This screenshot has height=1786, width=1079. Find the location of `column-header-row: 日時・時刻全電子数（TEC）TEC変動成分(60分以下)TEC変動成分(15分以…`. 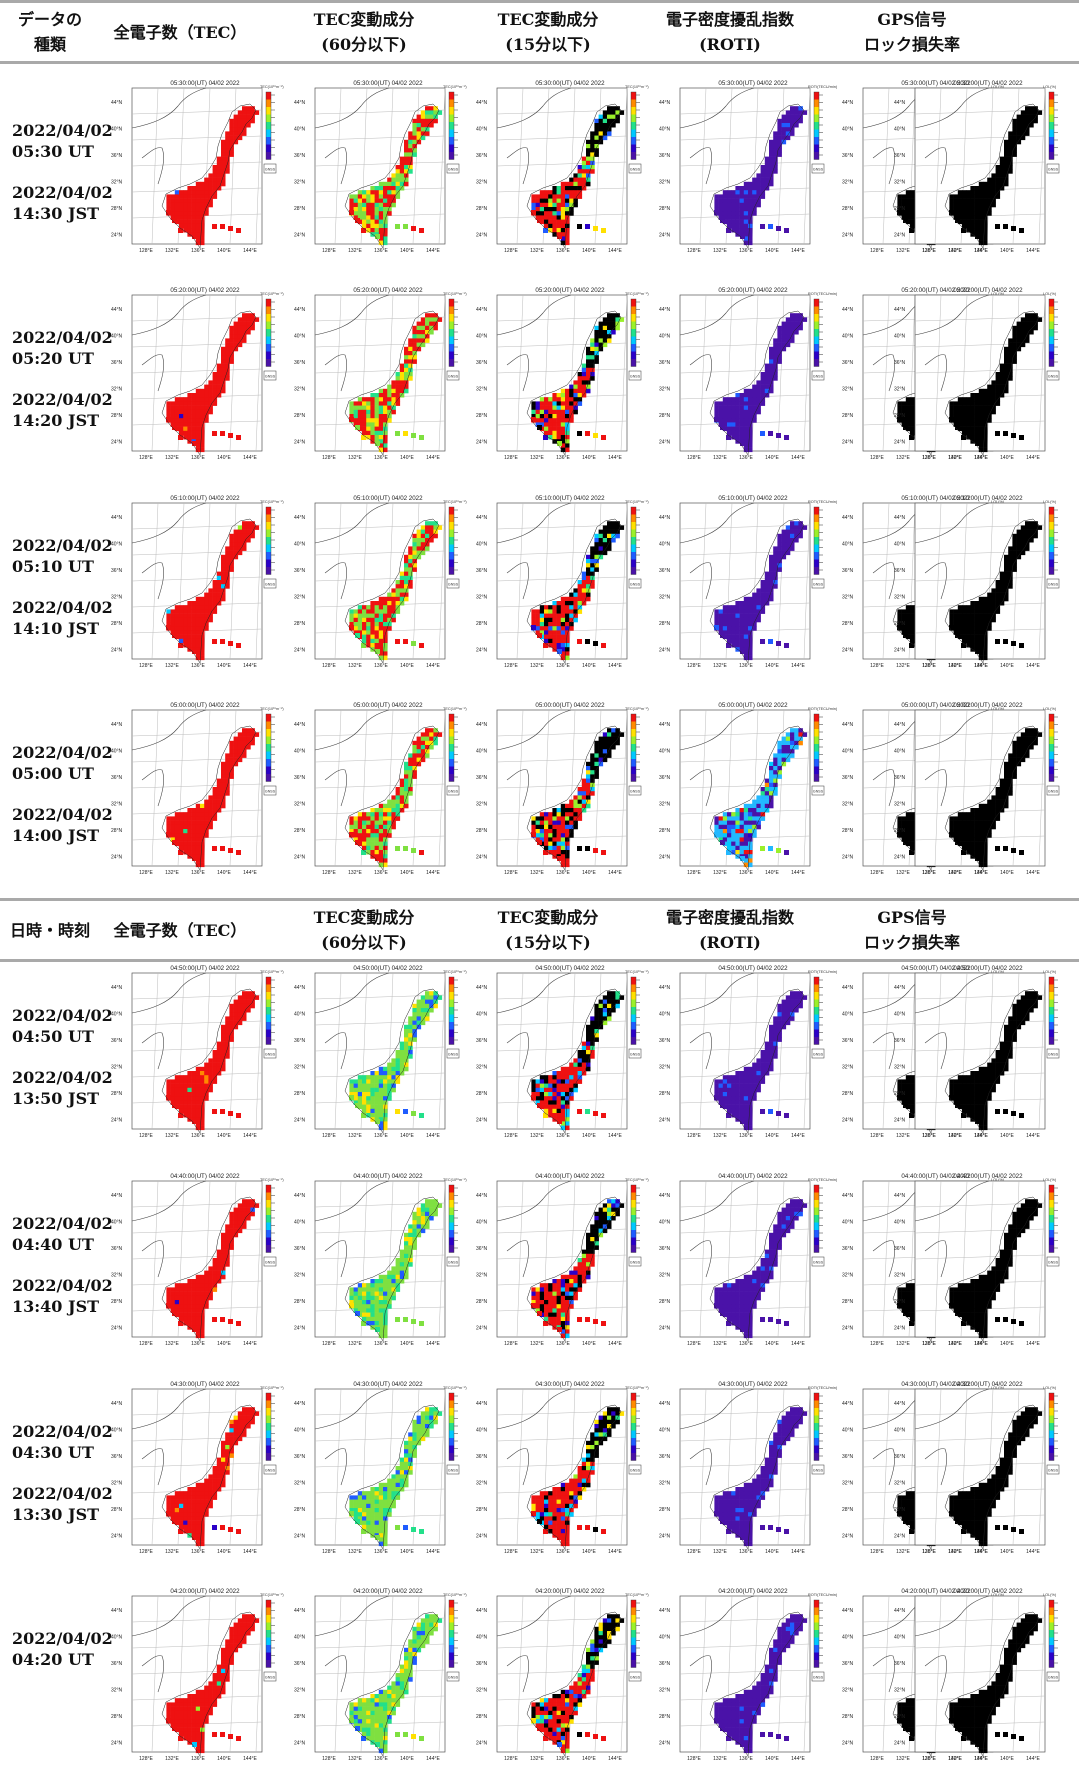

column-header-row: 日時・時刻全電子数（TEC）TEC変動成分(60分以下)TEC変動成分(15分以… is located at coordinates (539, 930).